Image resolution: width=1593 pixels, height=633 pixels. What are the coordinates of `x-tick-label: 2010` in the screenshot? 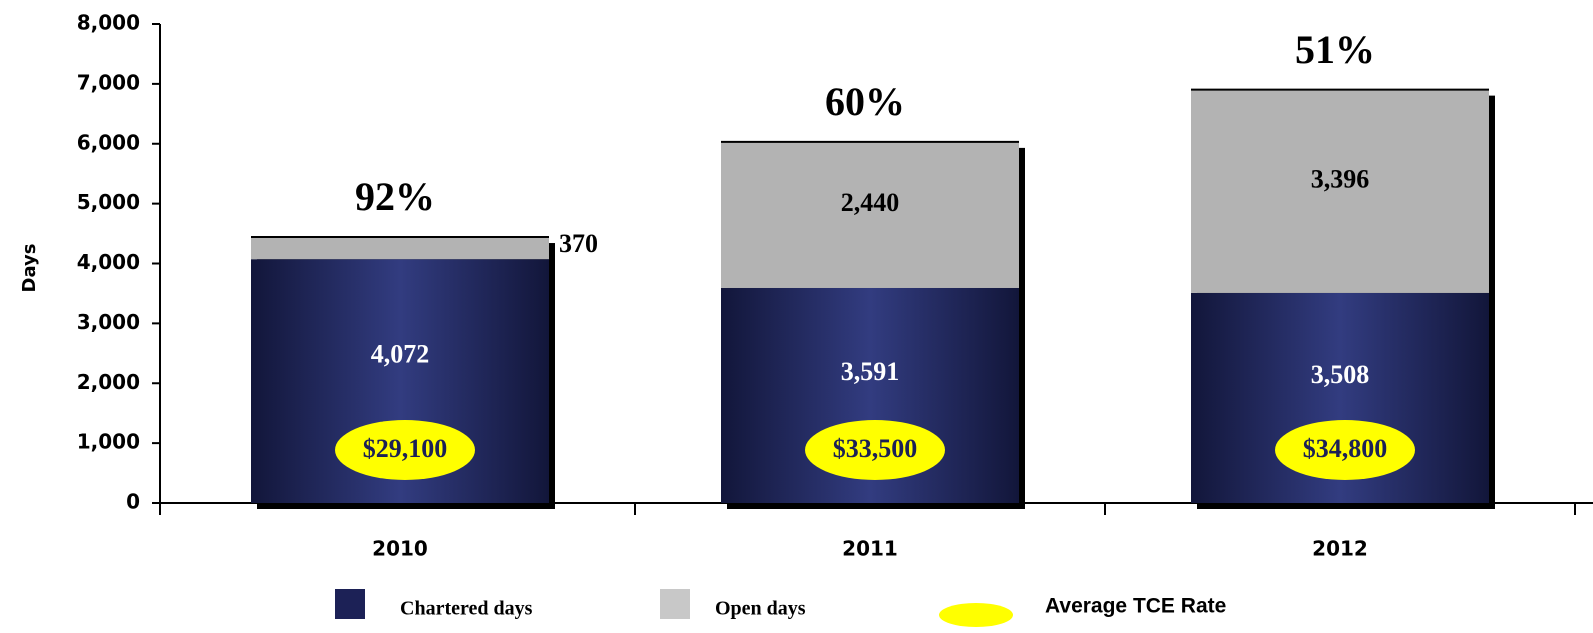 It's located at (400, 549).